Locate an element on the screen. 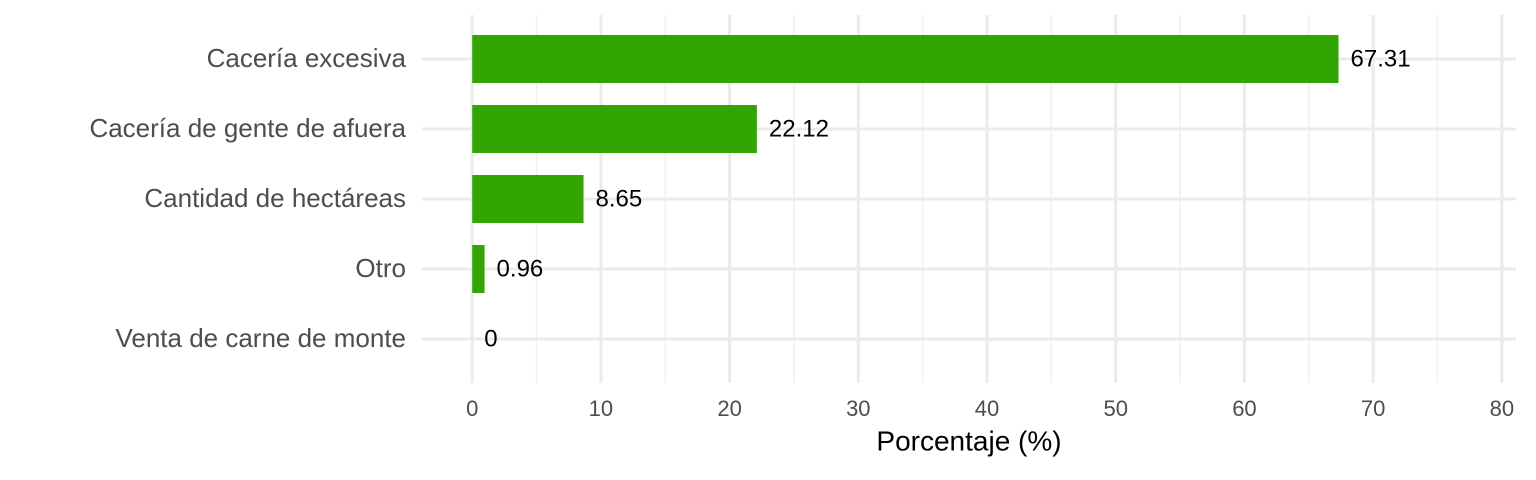 The image size is (1536, 480). y-tick-label: Otro is located at coordinates (380, 268).